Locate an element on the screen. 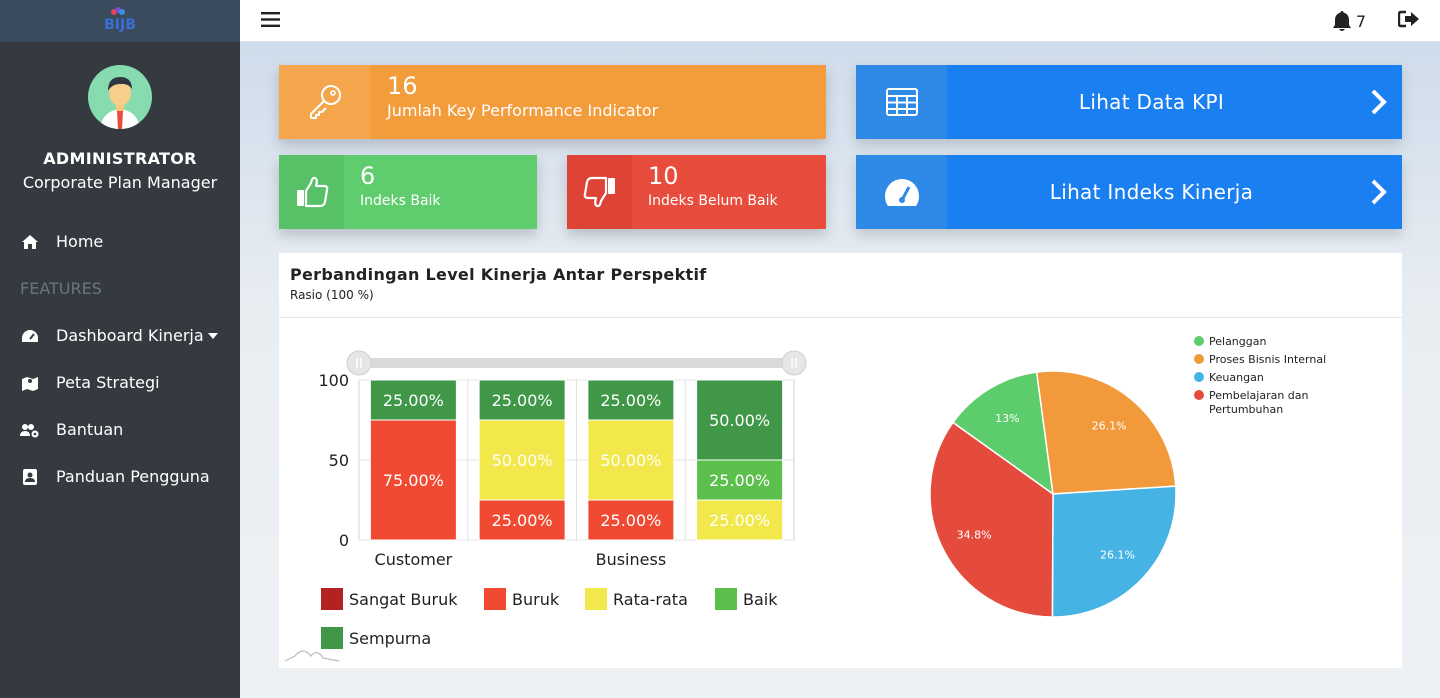 Image resolution: width=1440 pixels, height=698 pixels. grip-icon is located at coordinates (359, 363).